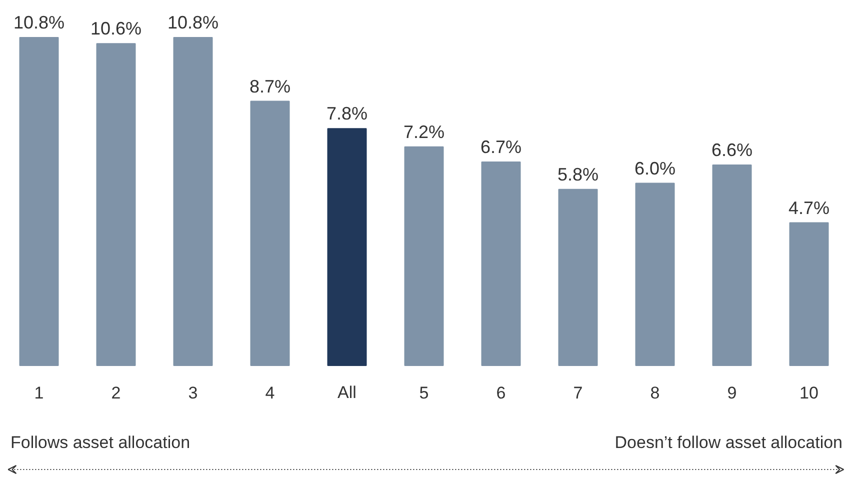  I want to click on text: Follows asset allocation, so click(100, 442).